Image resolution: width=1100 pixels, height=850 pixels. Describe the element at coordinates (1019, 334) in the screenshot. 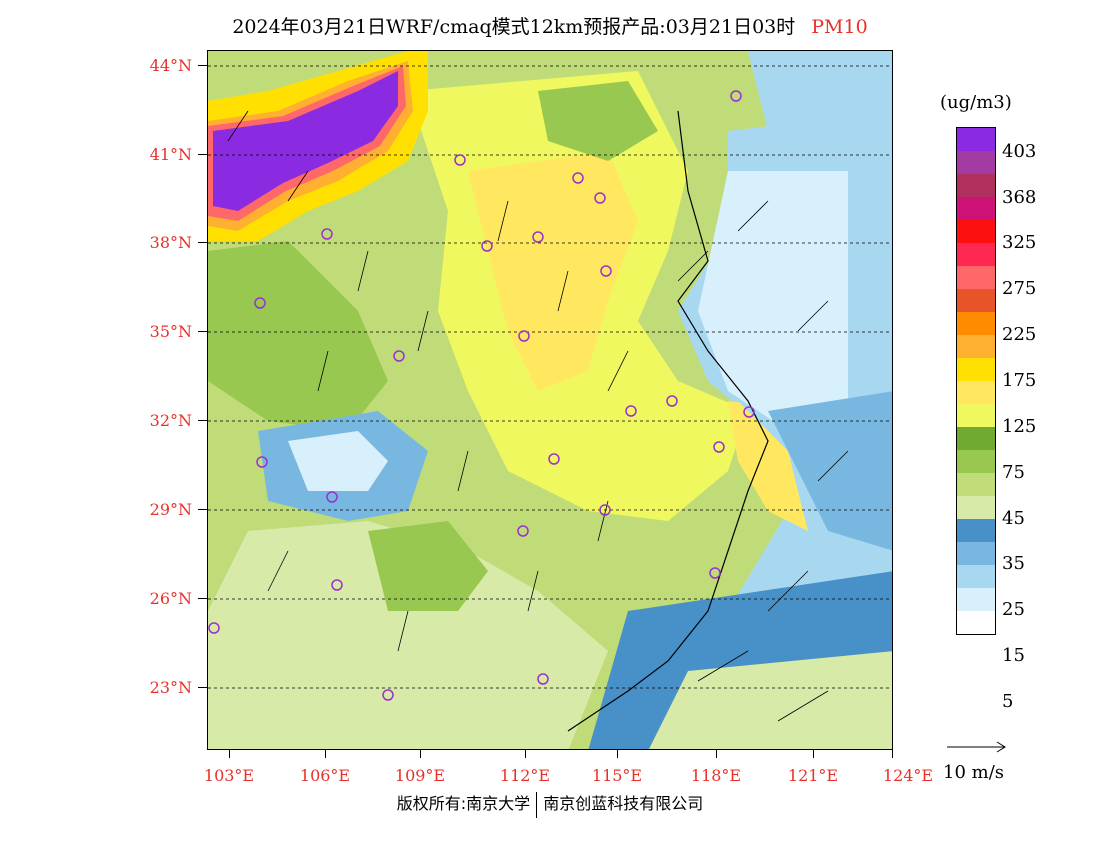

I see `legend-label-225: 225` at that location.